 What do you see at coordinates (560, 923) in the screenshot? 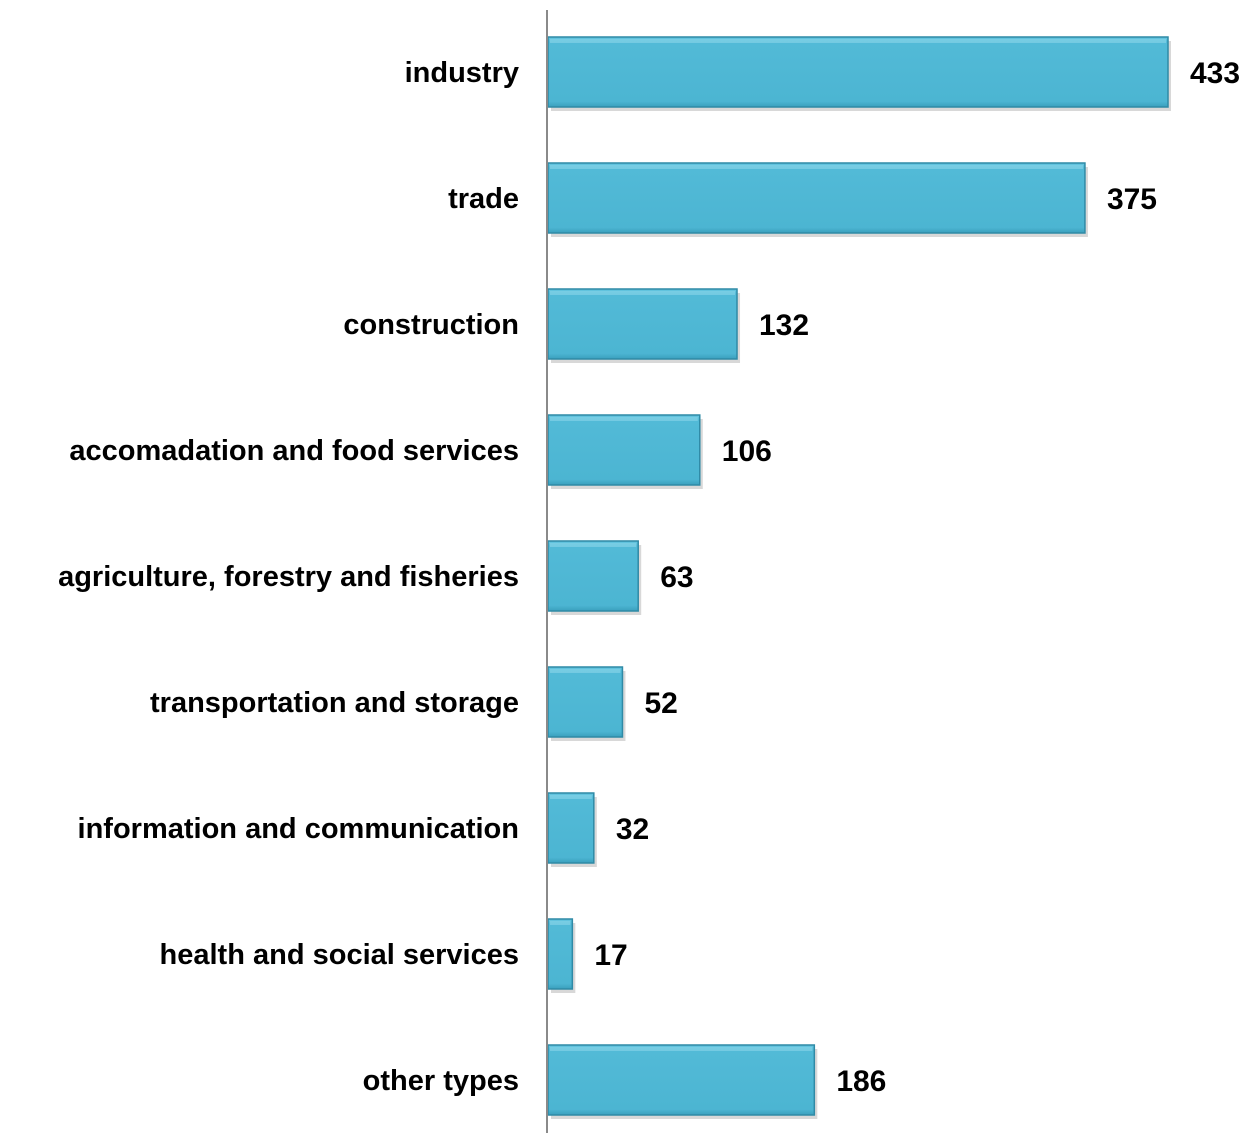
I see `bar-highlight-health-and-social-services` at bounding box center [560, 923].